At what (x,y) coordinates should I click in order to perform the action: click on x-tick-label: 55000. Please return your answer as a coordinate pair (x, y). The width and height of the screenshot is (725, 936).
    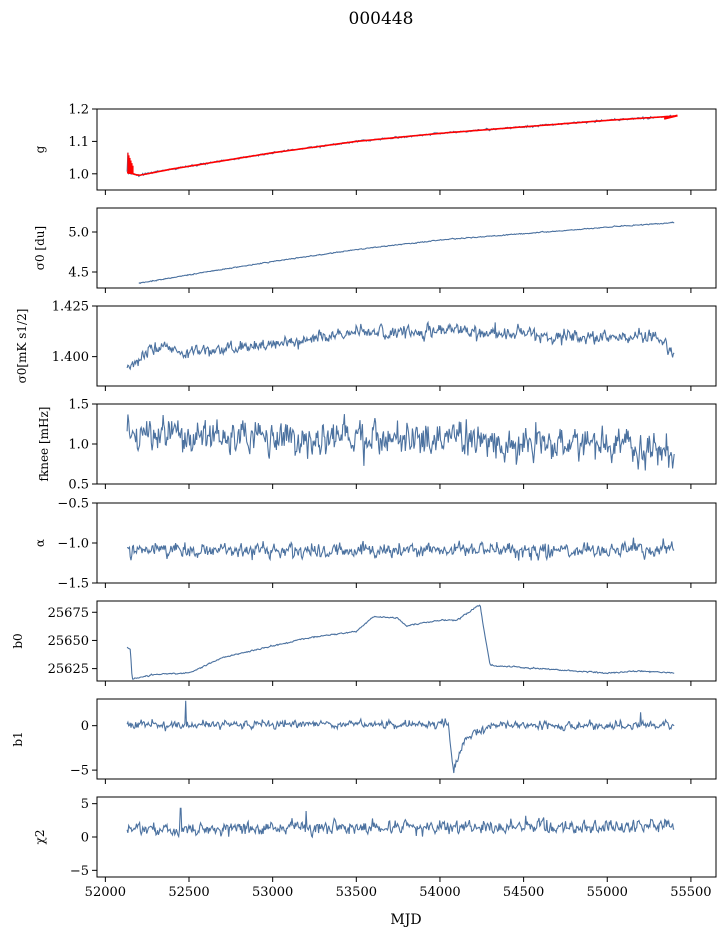
    Looking at the image, I should click on (607, 892).